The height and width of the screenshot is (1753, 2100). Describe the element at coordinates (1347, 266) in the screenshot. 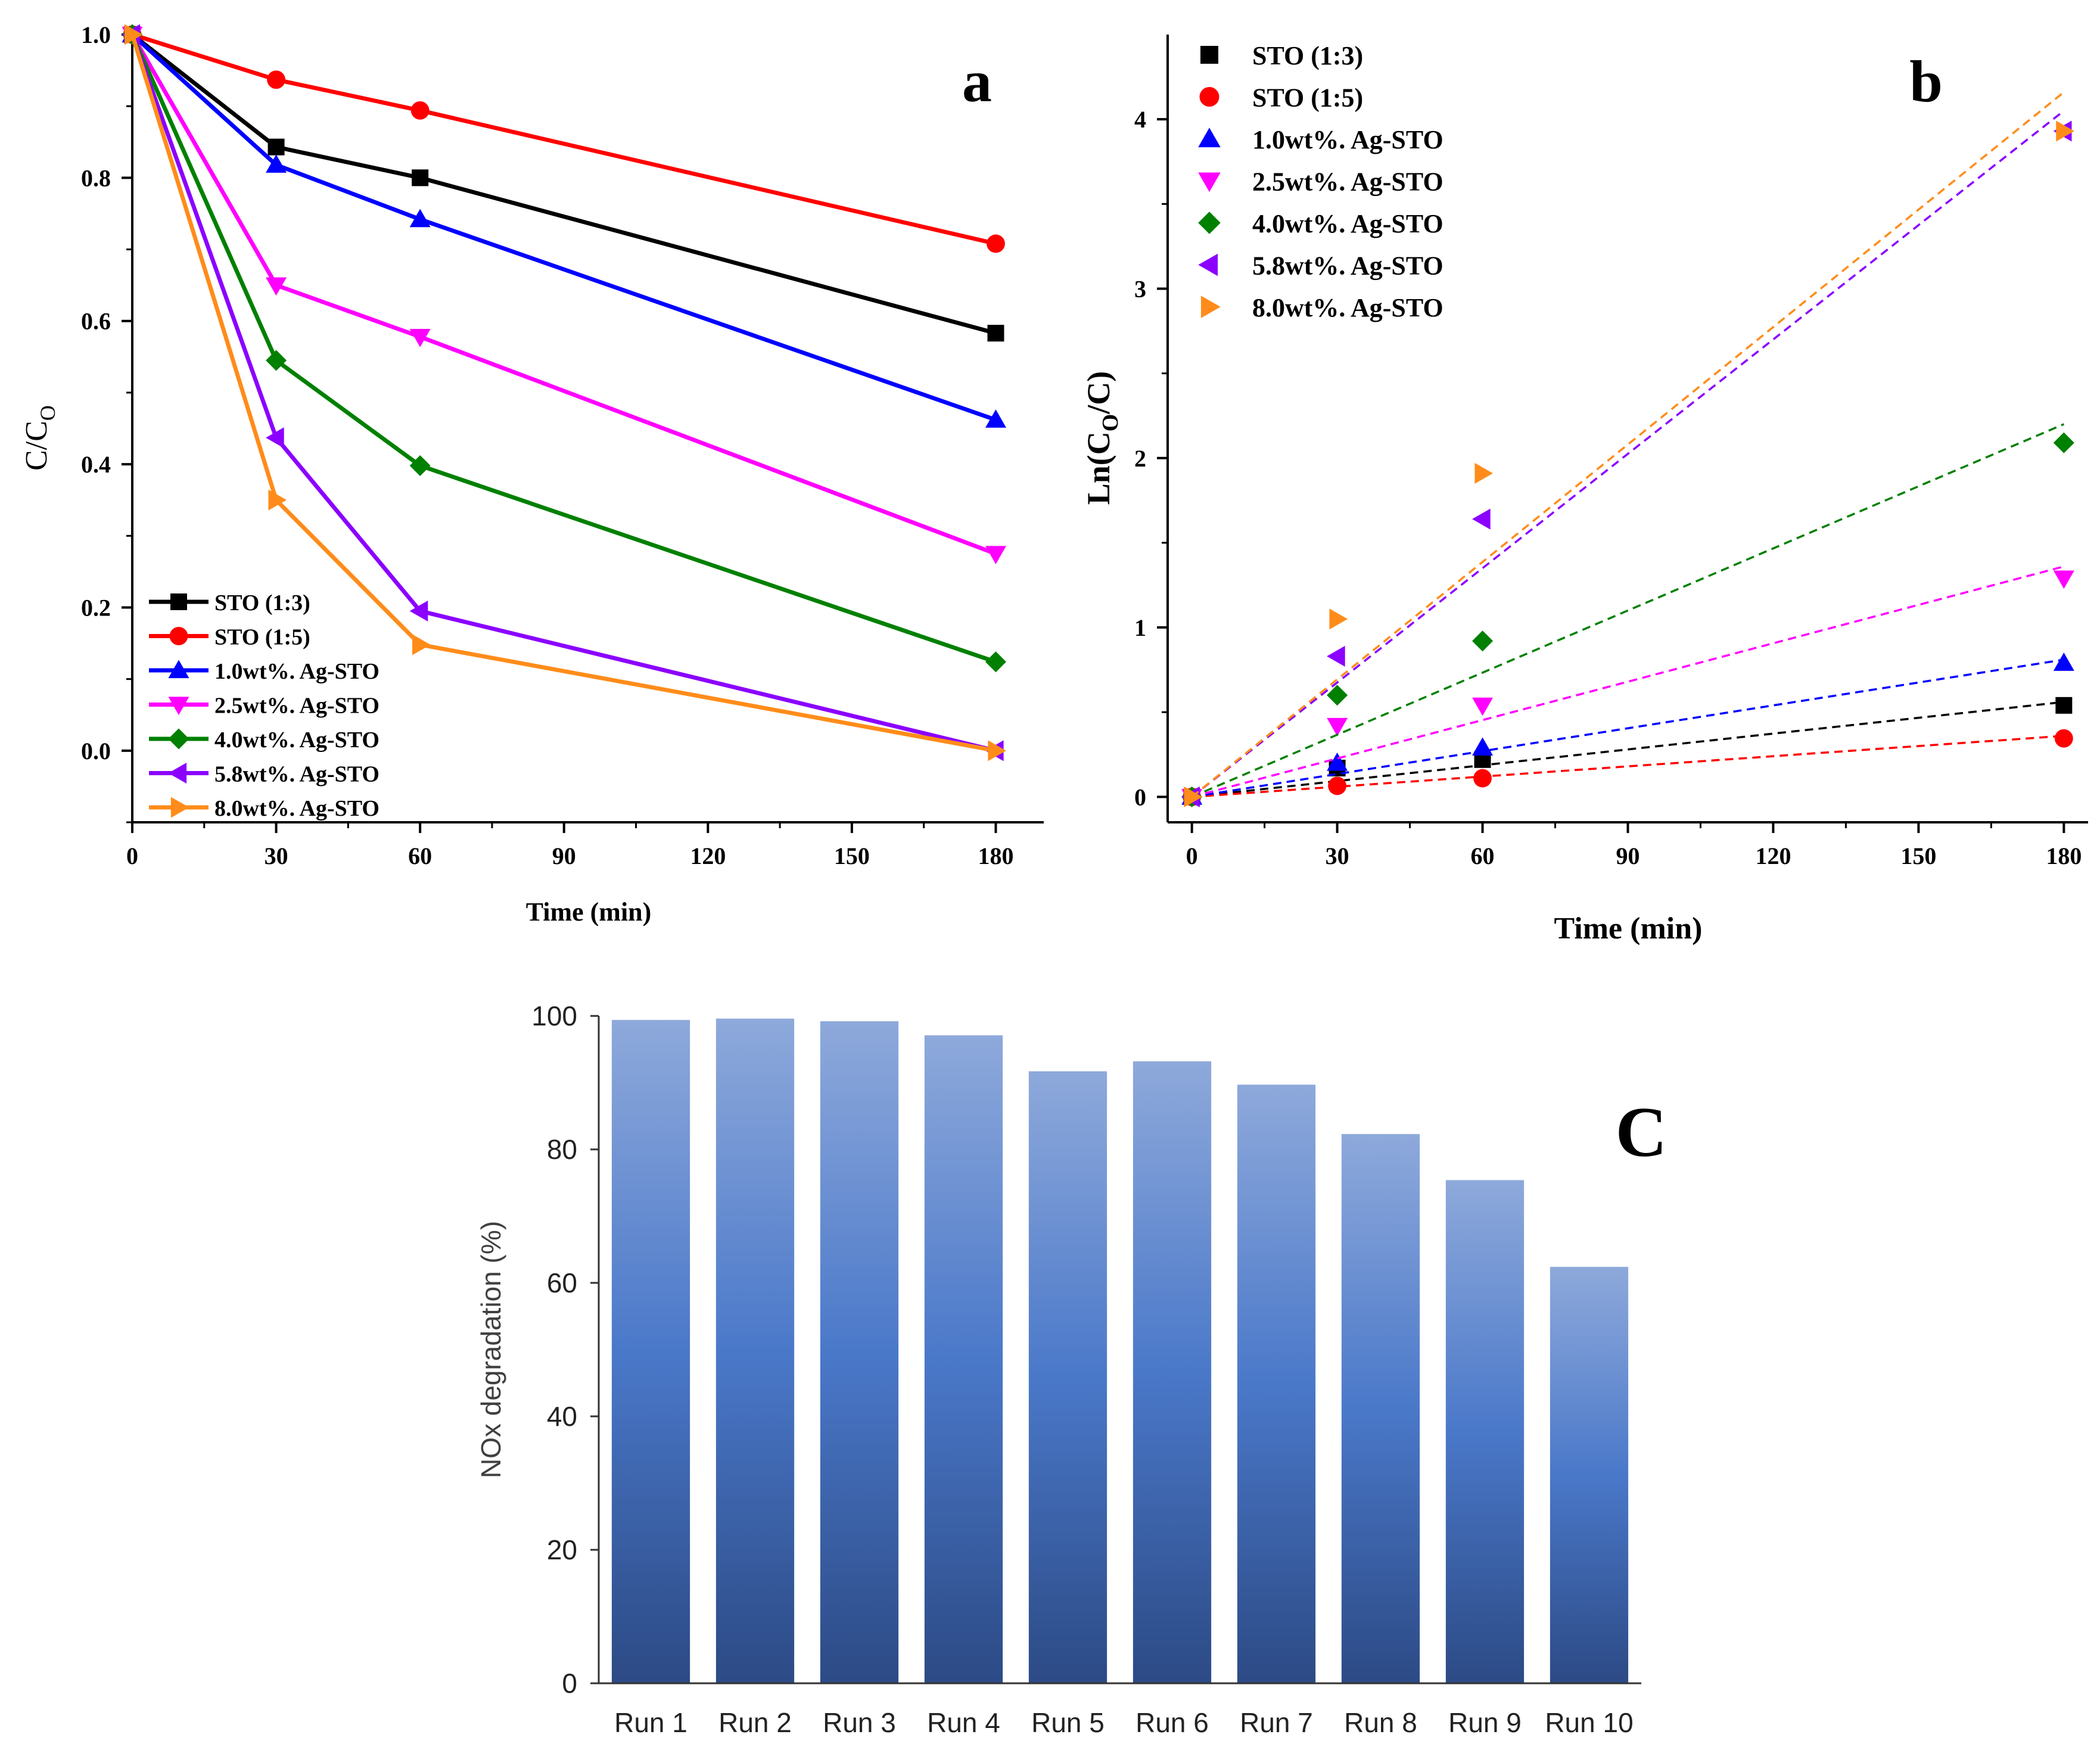

I see `panel-b-legend-label: 5.8wt%. Ag-STO` at that location.